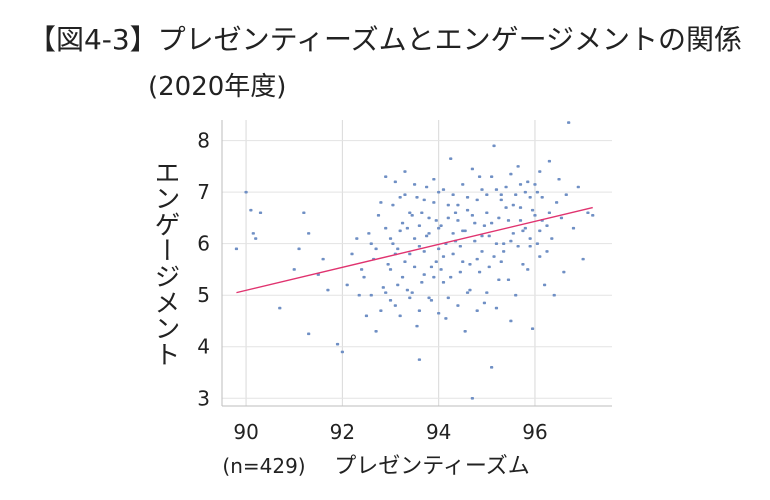  I want to click on chart-title: 【図4-3】プレゼンティーズムとエンゲージメントの関係, so click(385, 39).